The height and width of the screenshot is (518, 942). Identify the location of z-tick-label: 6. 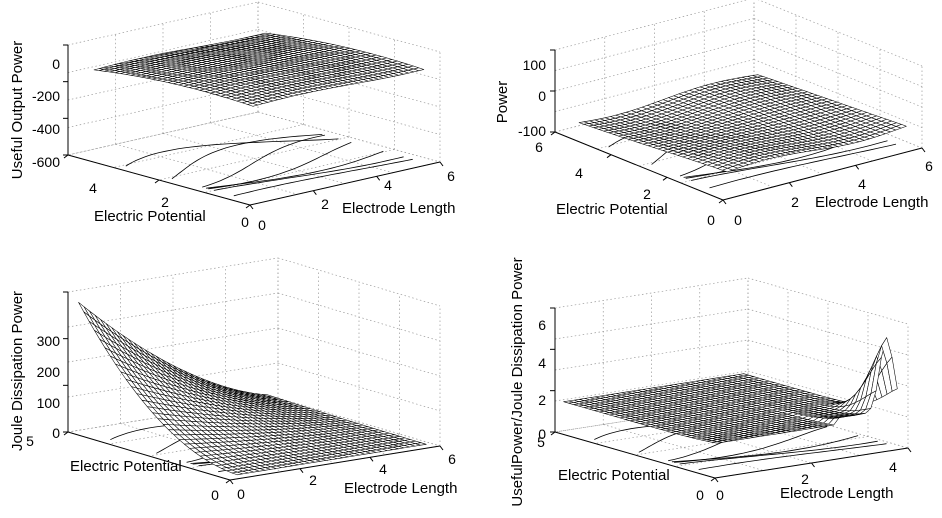
(542, 325).